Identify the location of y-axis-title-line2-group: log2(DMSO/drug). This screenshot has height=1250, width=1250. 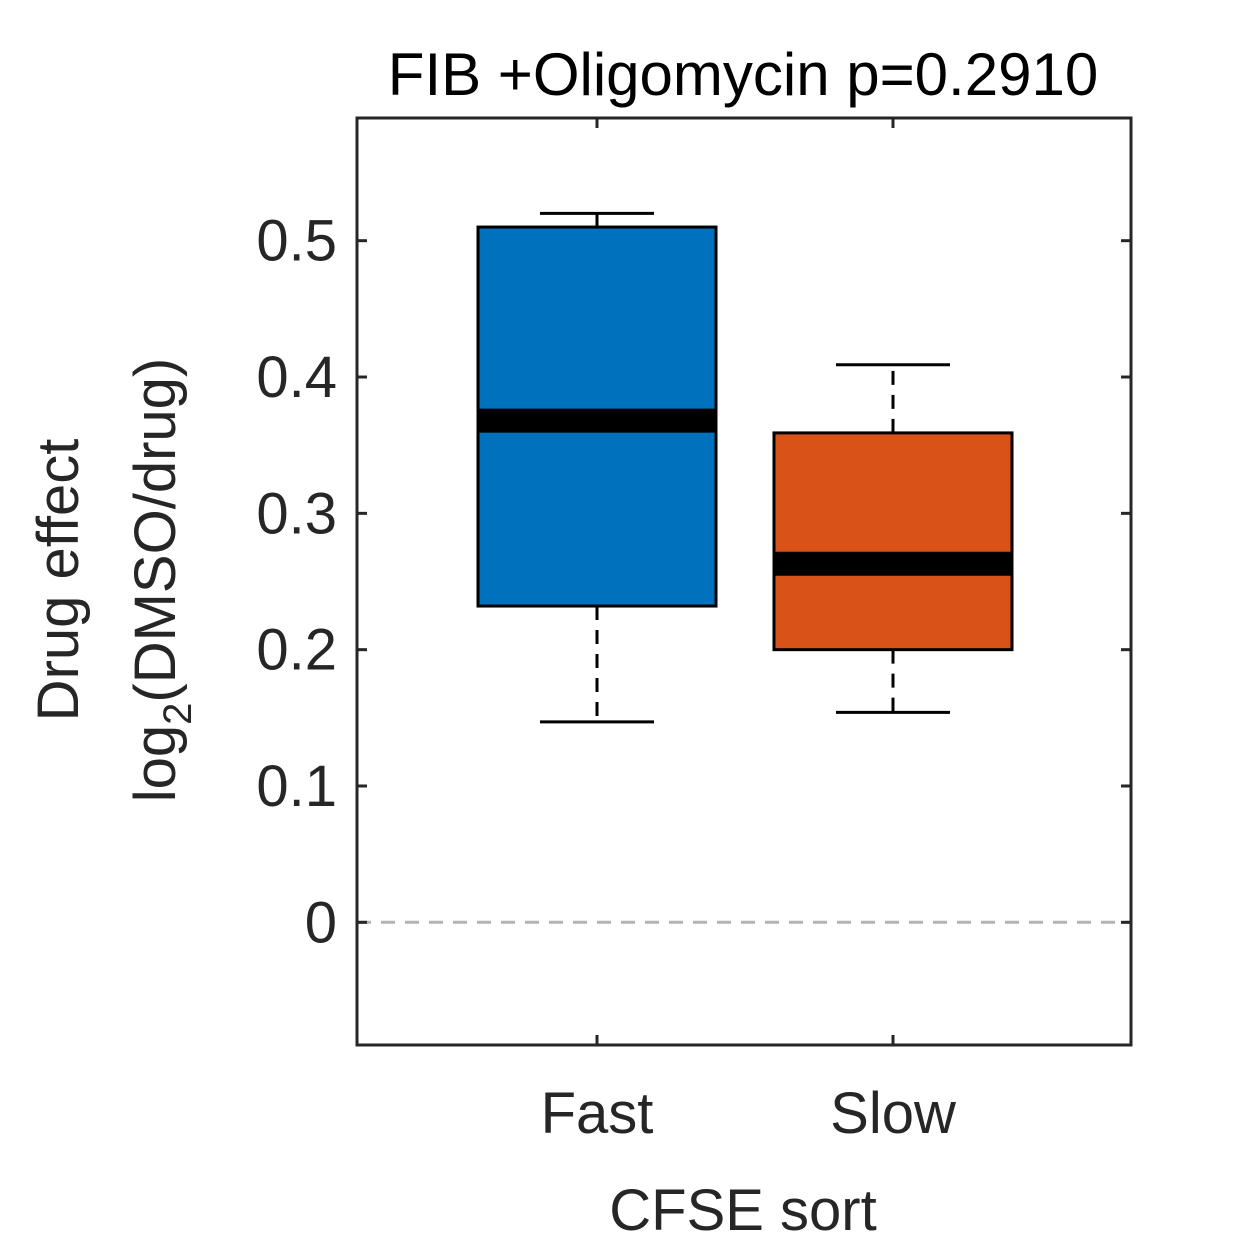
(161, 580).